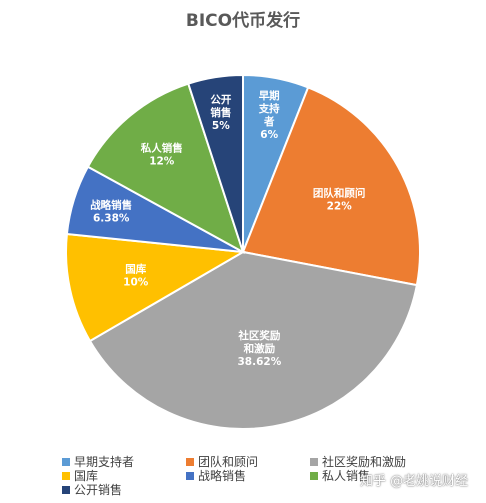  What do you see at coordinates (136, 283) in the screenshot?
I see `slice-value-label: 10%` at bounding box center [136, 283].